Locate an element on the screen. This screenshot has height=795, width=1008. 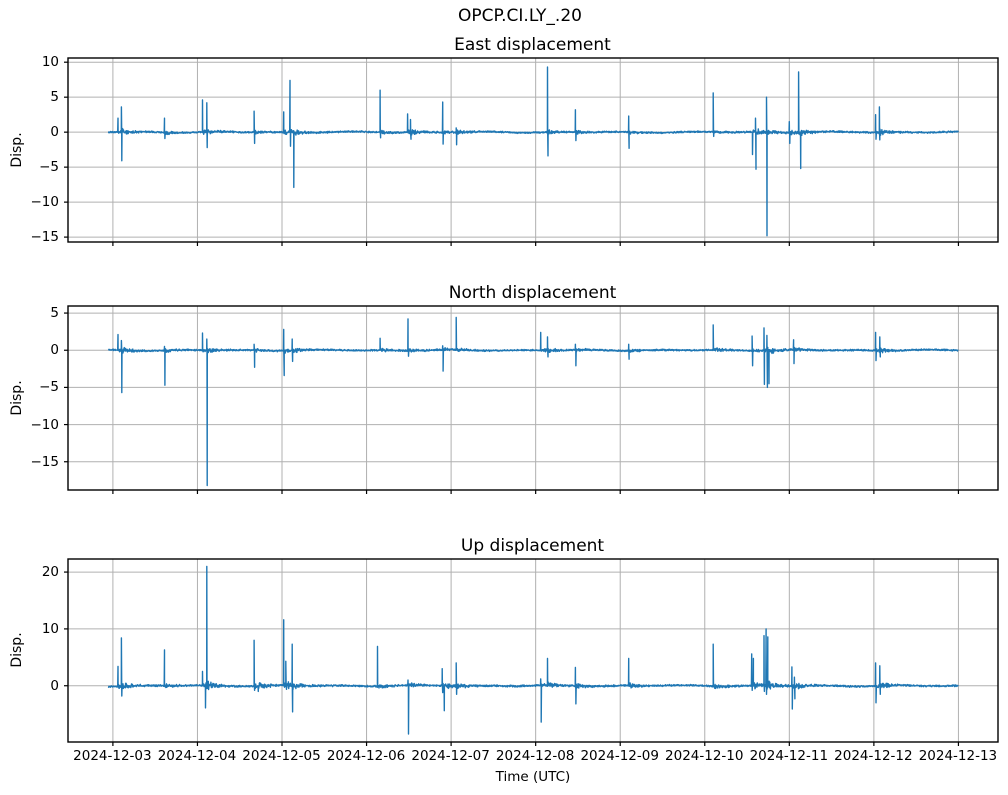
y-tick-label: 20 is located at coordinates (50, 572).